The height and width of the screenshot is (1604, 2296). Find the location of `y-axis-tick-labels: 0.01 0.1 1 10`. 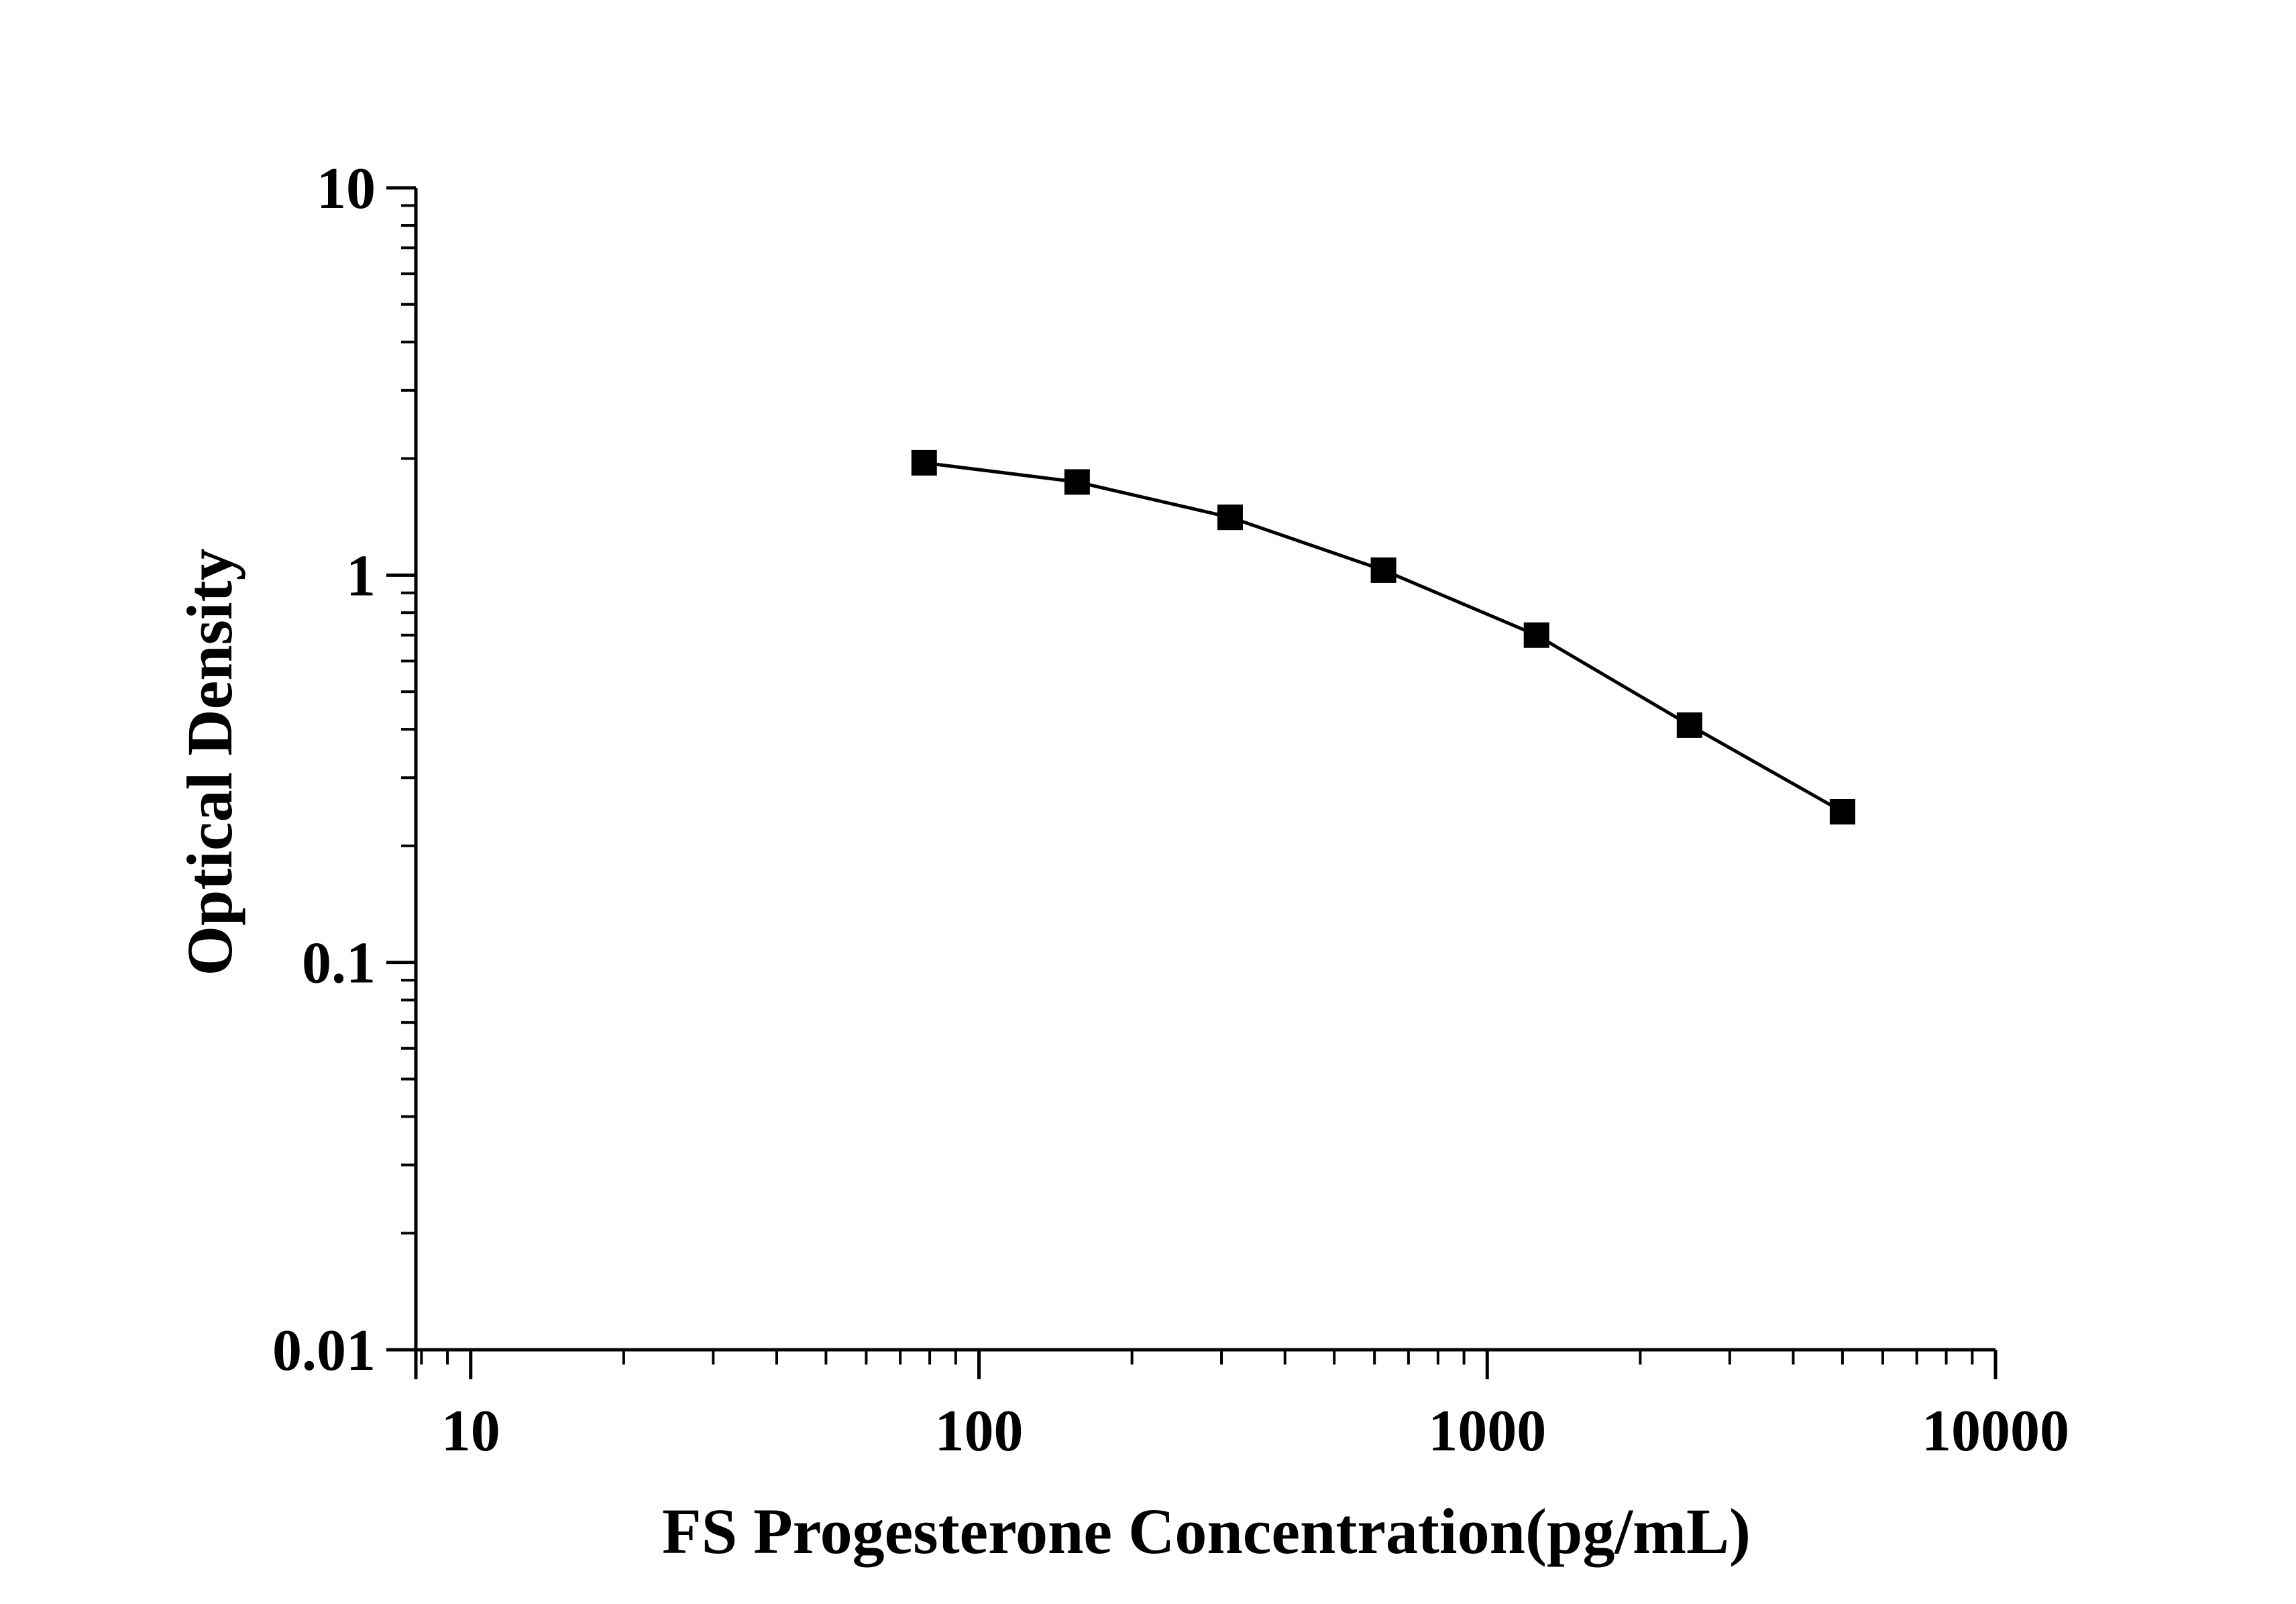

y-axis-tick-labels: 0.01 0.1 1 10 is located at coordinates (324, 769).